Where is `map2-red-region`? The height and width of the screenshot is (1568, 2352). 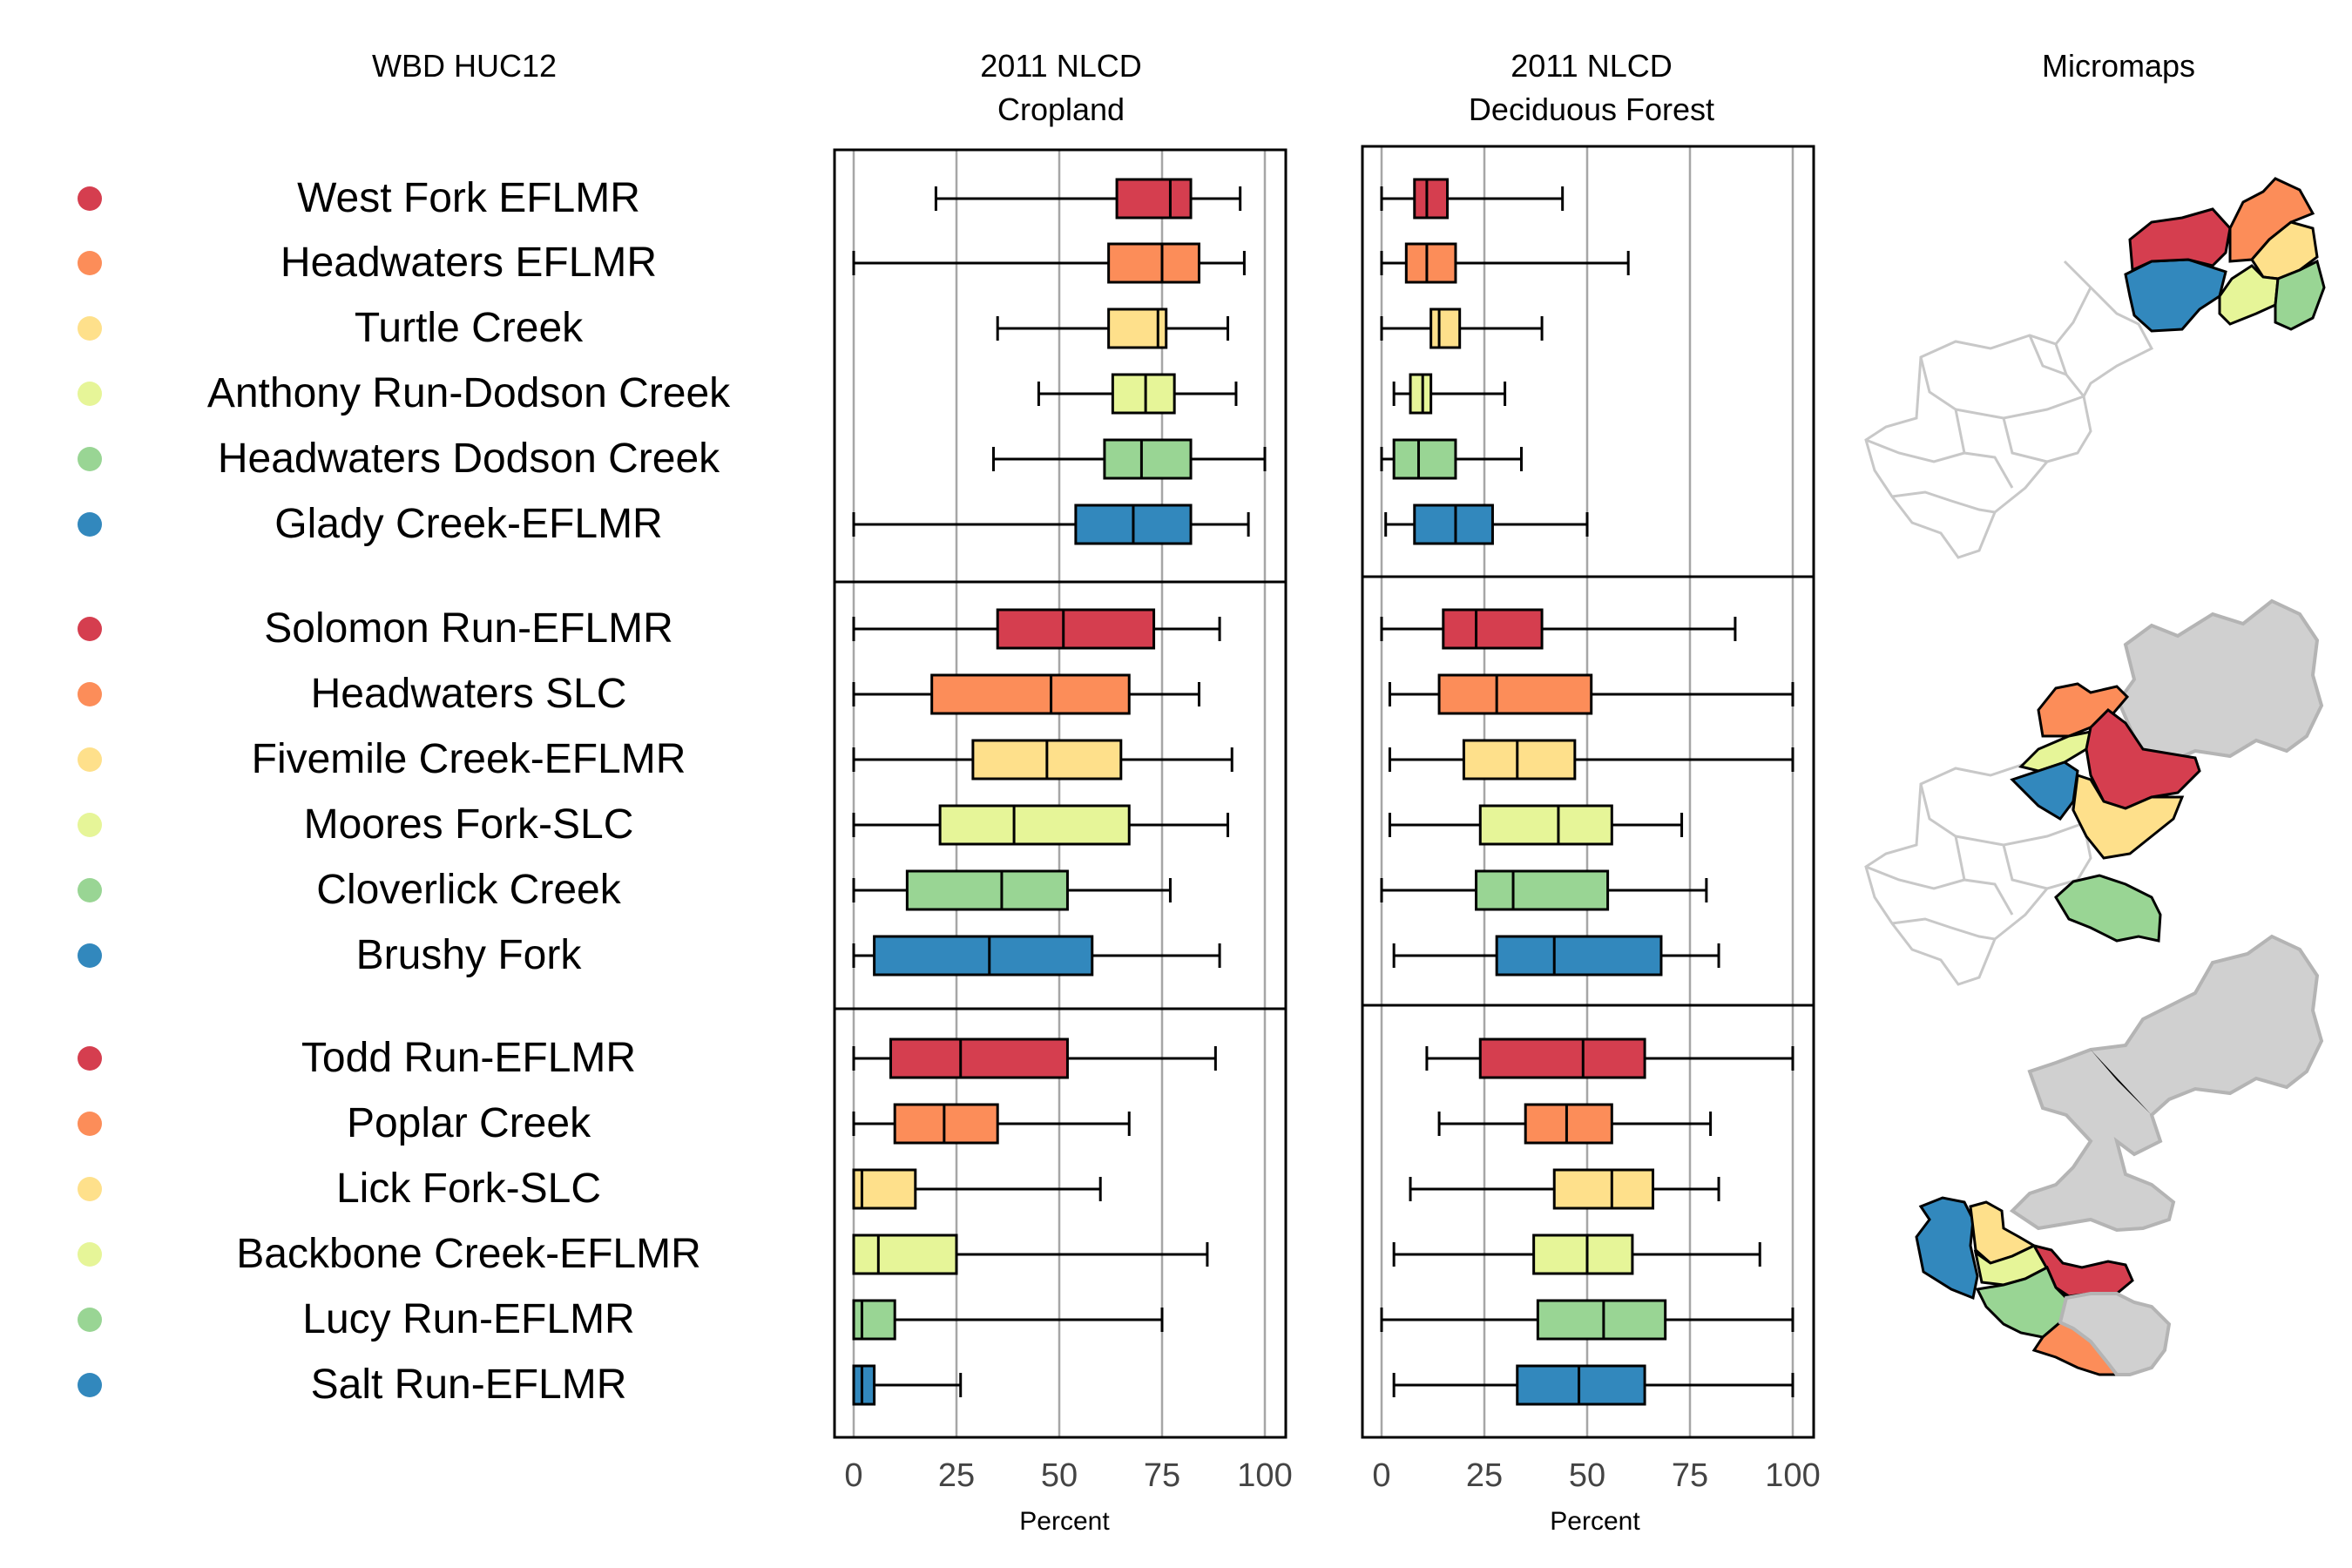
map2-red-region is located at coordinates (2143, 759).